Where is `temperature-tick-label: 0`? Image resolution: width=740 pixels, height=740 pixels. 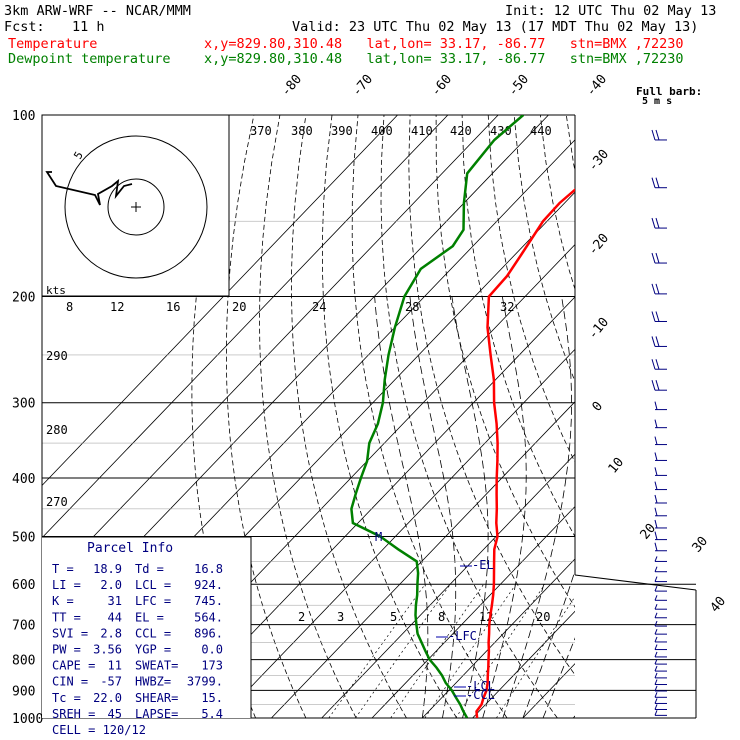 temperature-tick-label: 0 is located at coordinates (598, 407).